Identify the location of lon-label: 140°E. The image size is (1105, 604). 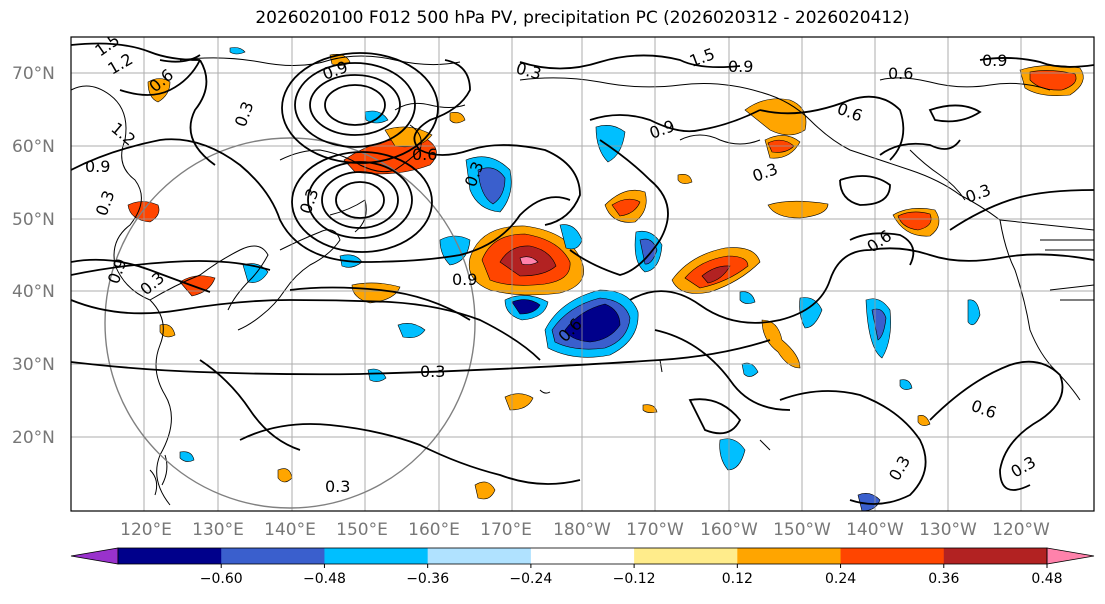
(290, 530).